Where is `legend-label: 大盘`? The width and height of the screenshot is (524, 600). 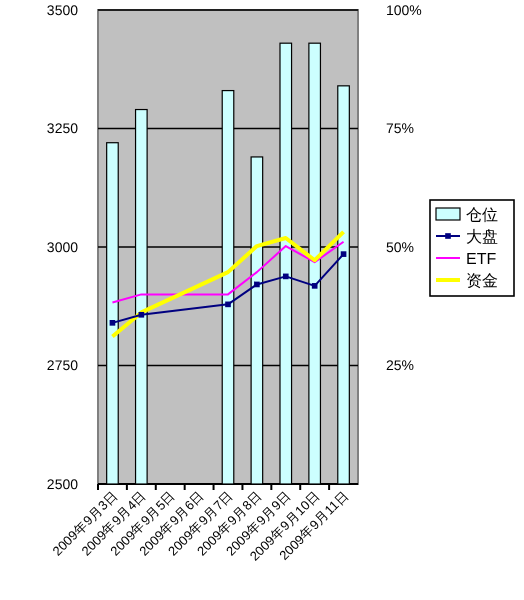 legend-label: 大盘 is located at coordinates (482, 236).